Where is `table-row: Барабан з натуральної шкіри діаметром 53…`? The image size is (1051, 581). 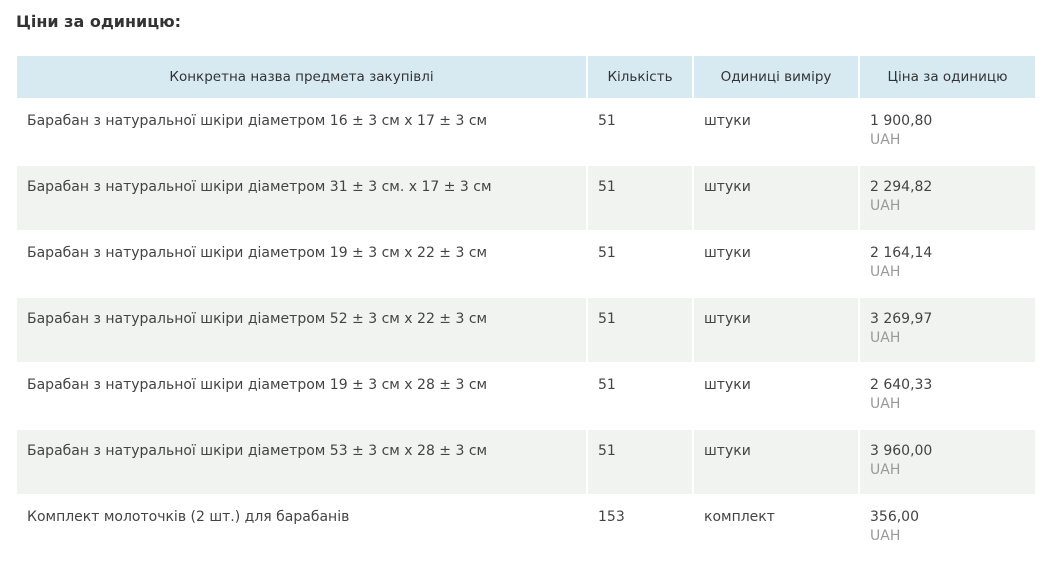 table-row: Барабан з натуральної шкіри діаметром 53… is located at coordinates (526, 462).